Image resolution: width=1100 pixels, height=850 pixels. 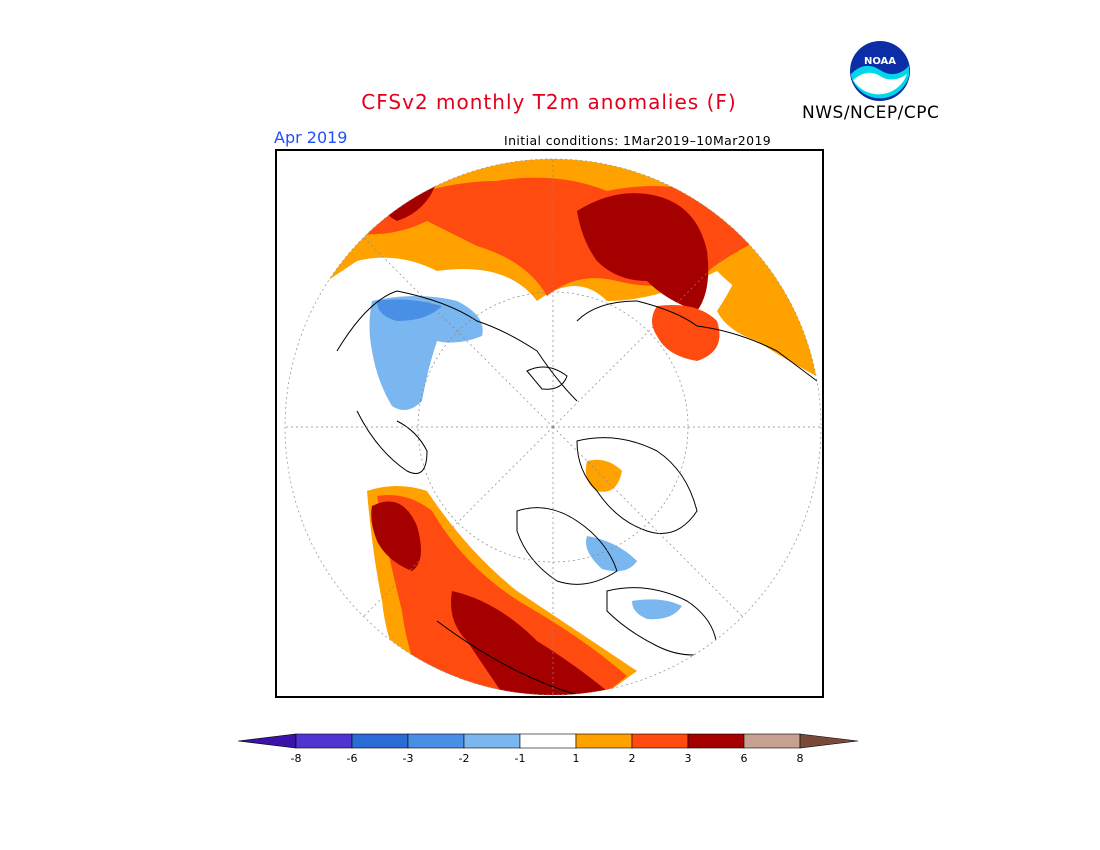 What do you see at coordinates (576, 758) in the screenshot?
I see `colorbar-tick-label: 1` at bounding box center [576, 758].